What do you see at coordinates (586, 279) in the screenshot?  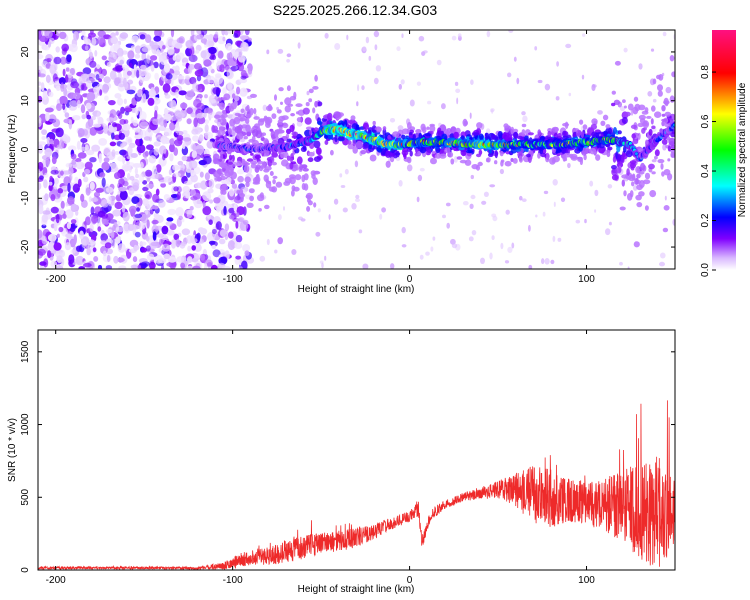 I see `x-tick-label: 100` at bounding box center [586, 279].